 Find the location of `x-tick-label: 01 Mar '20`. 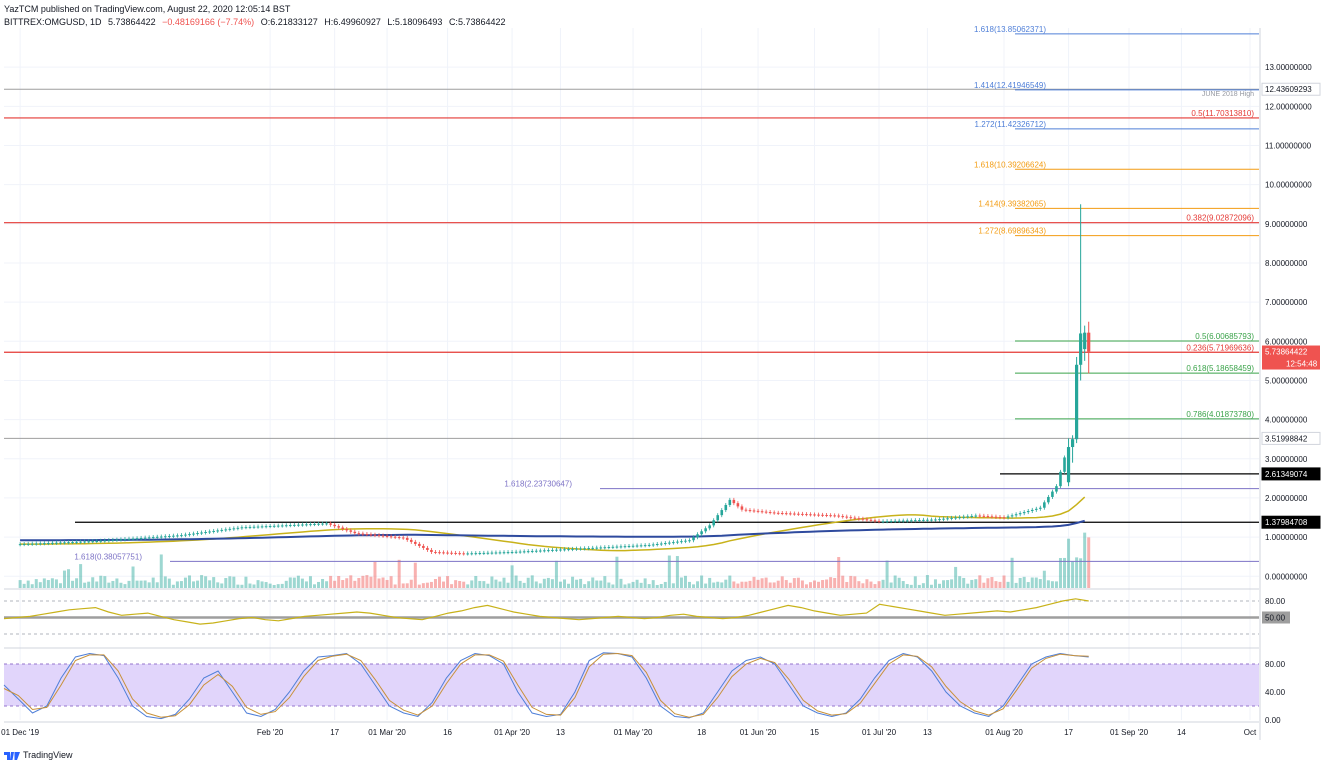

x-tick-label: 01 Mar '20 is located at coordinates (387, 732).